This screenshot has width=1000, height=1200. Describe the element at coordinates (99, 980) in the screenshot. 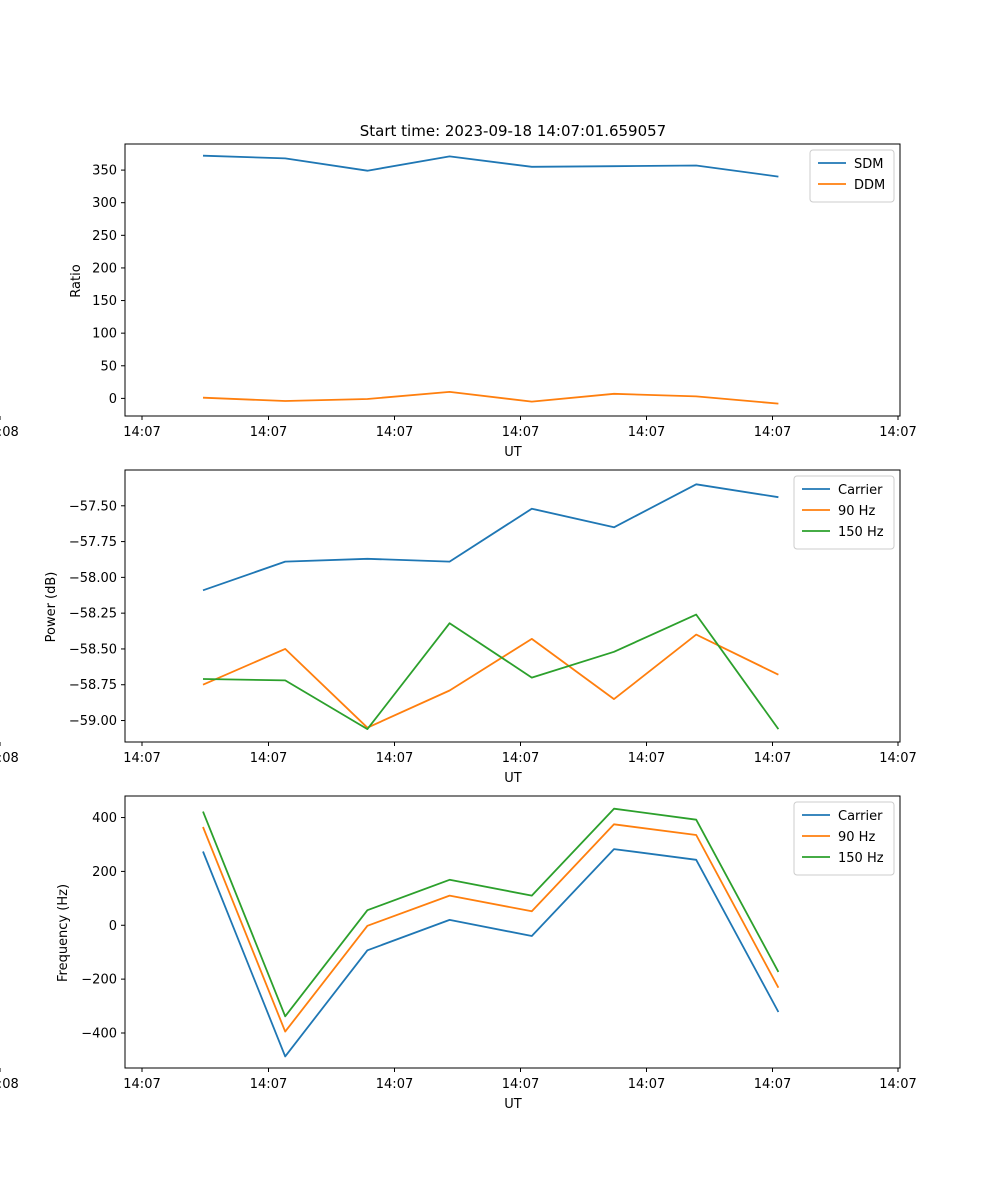

I see `y-tick-label: −200` at that location.